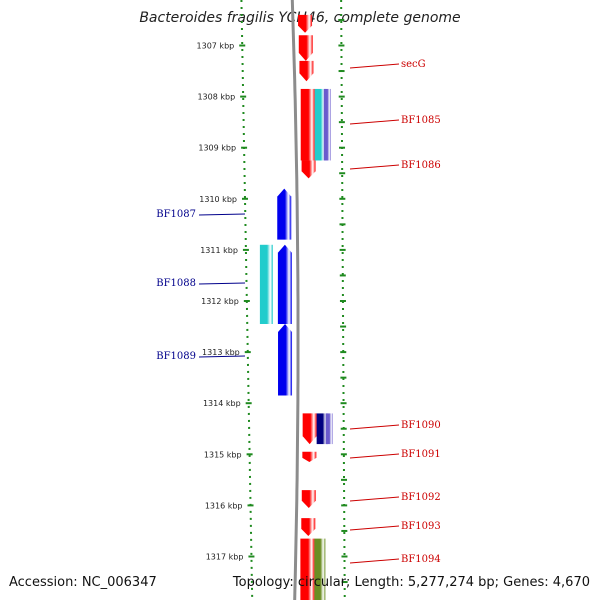 This screenshot has height=600, width=600. Describe the element at coordinates (224, 505) in the screenshot. I see `tick-label: 1316 kbp` at that location.